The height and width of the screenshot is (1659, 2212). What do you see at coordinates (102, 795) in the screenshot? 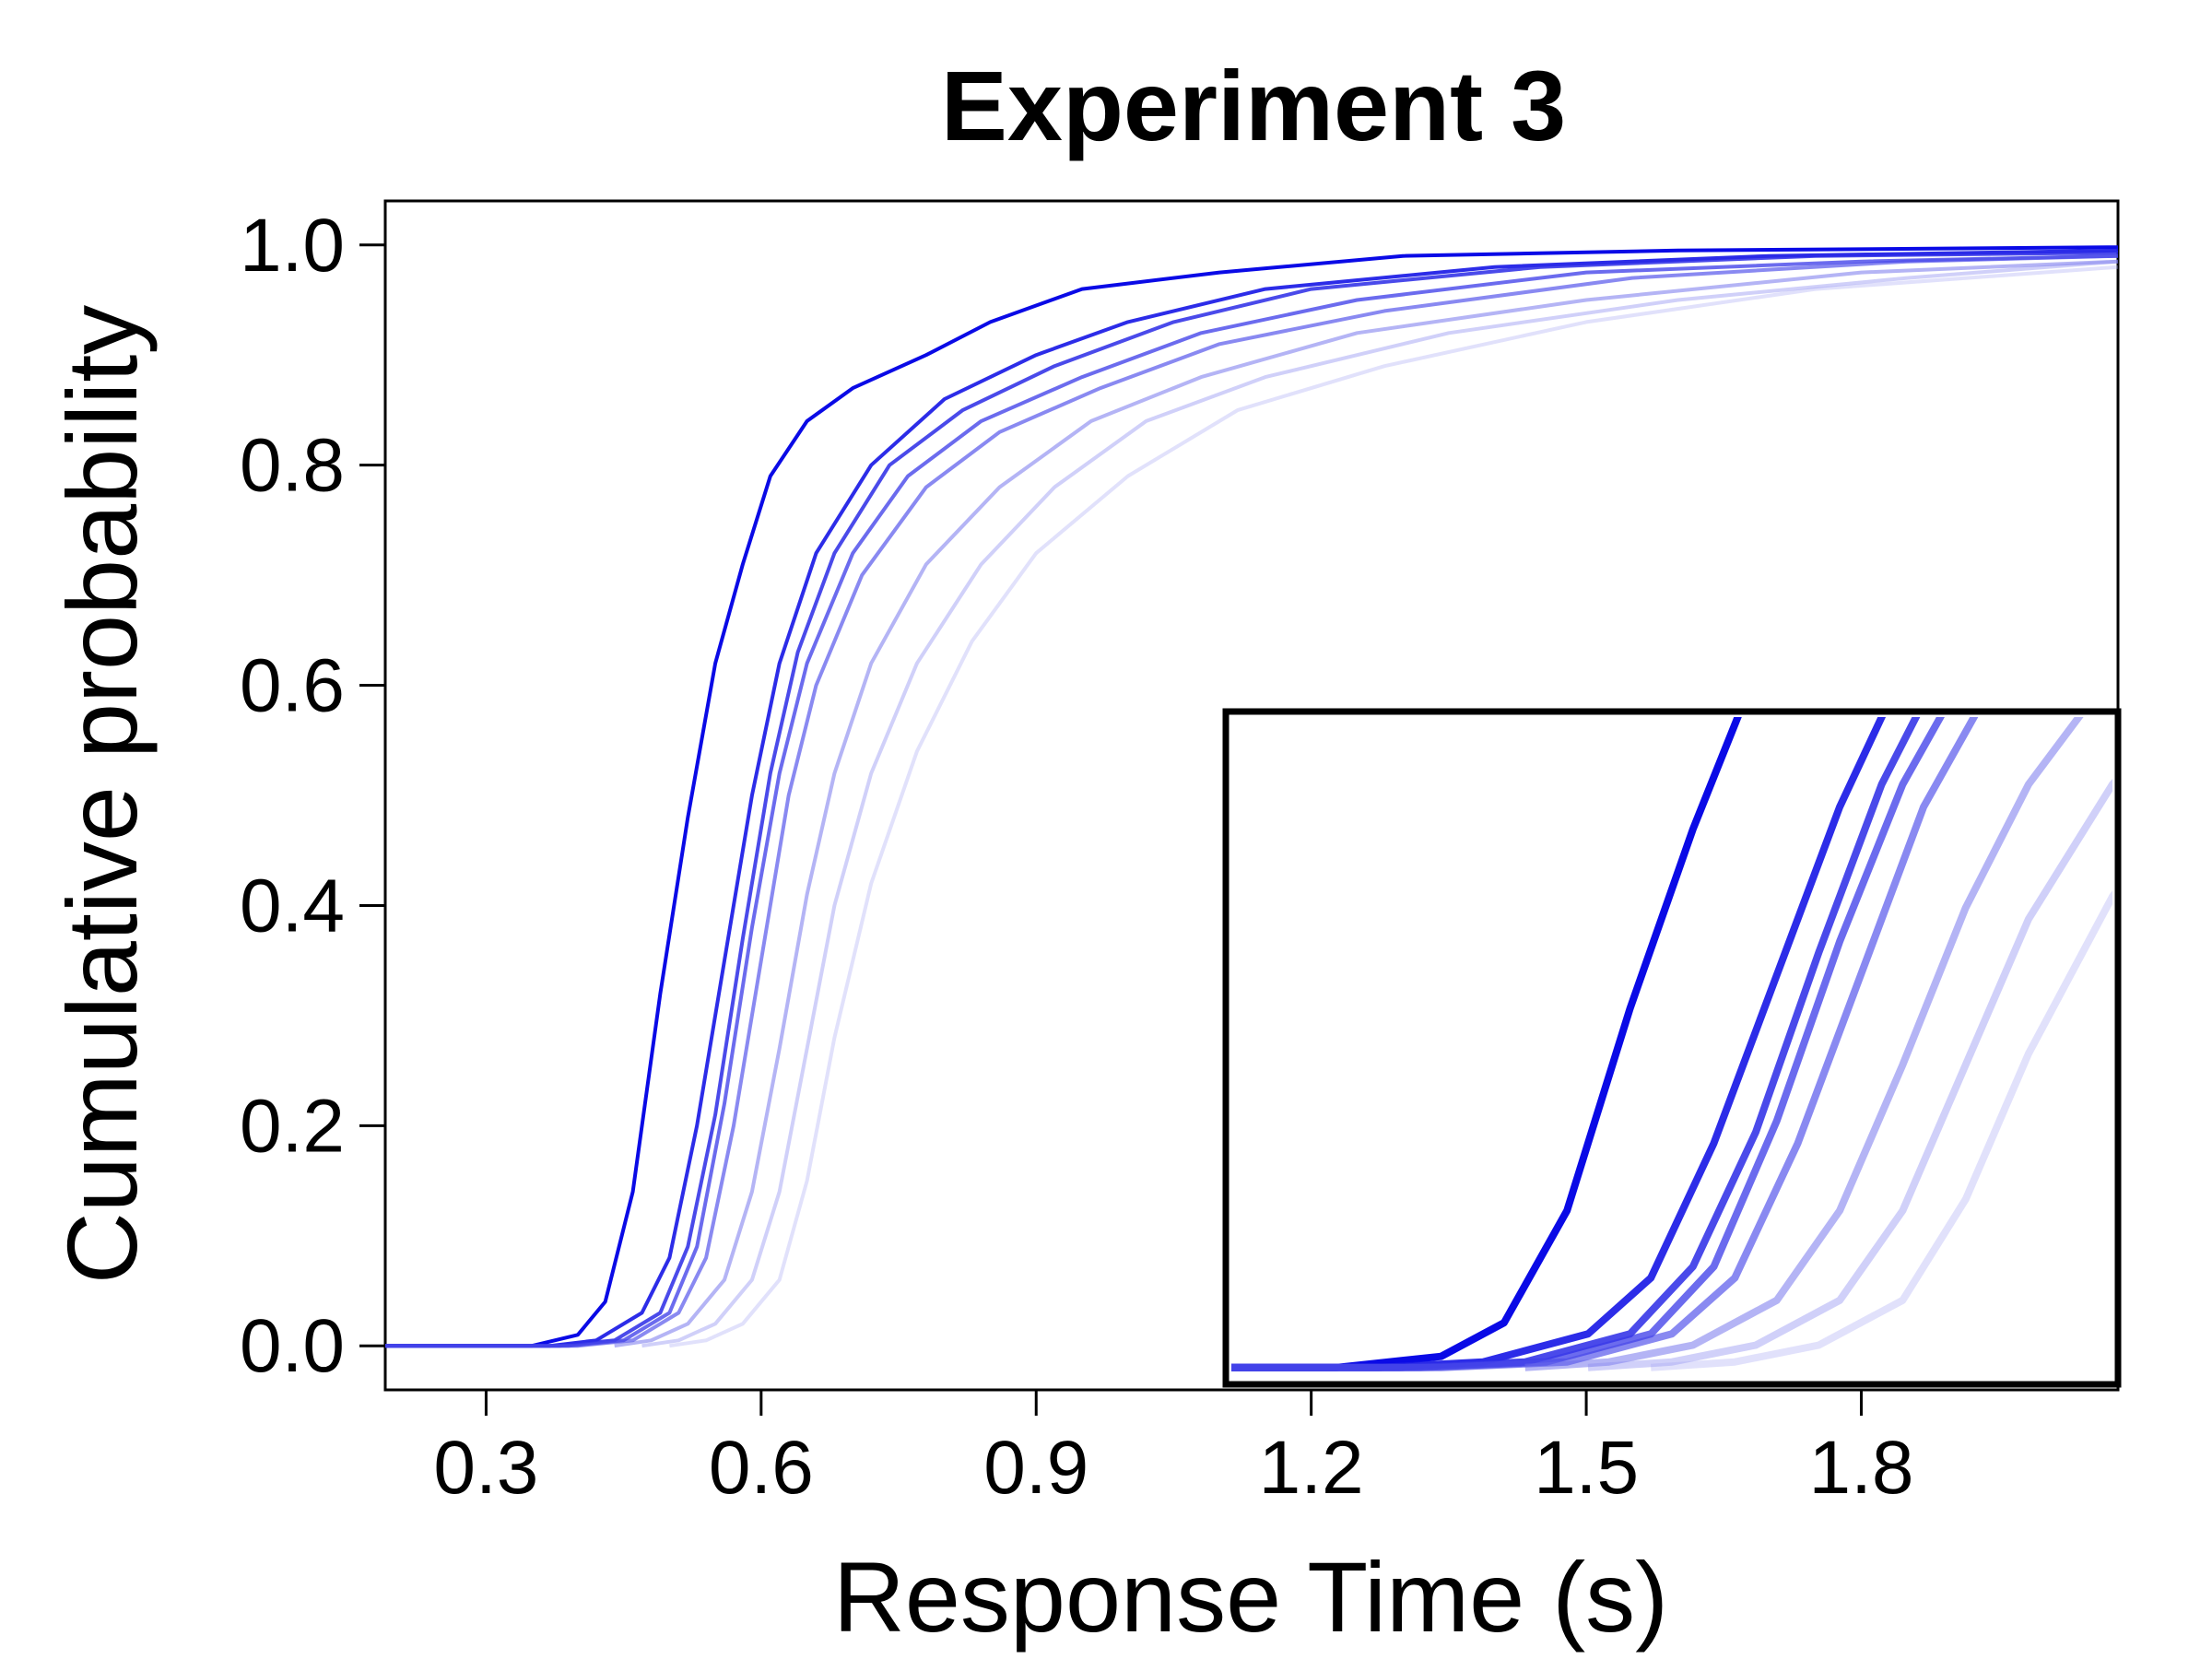
I see `y-axis-label: Cumulative probability` at bounding box center [102, 795].